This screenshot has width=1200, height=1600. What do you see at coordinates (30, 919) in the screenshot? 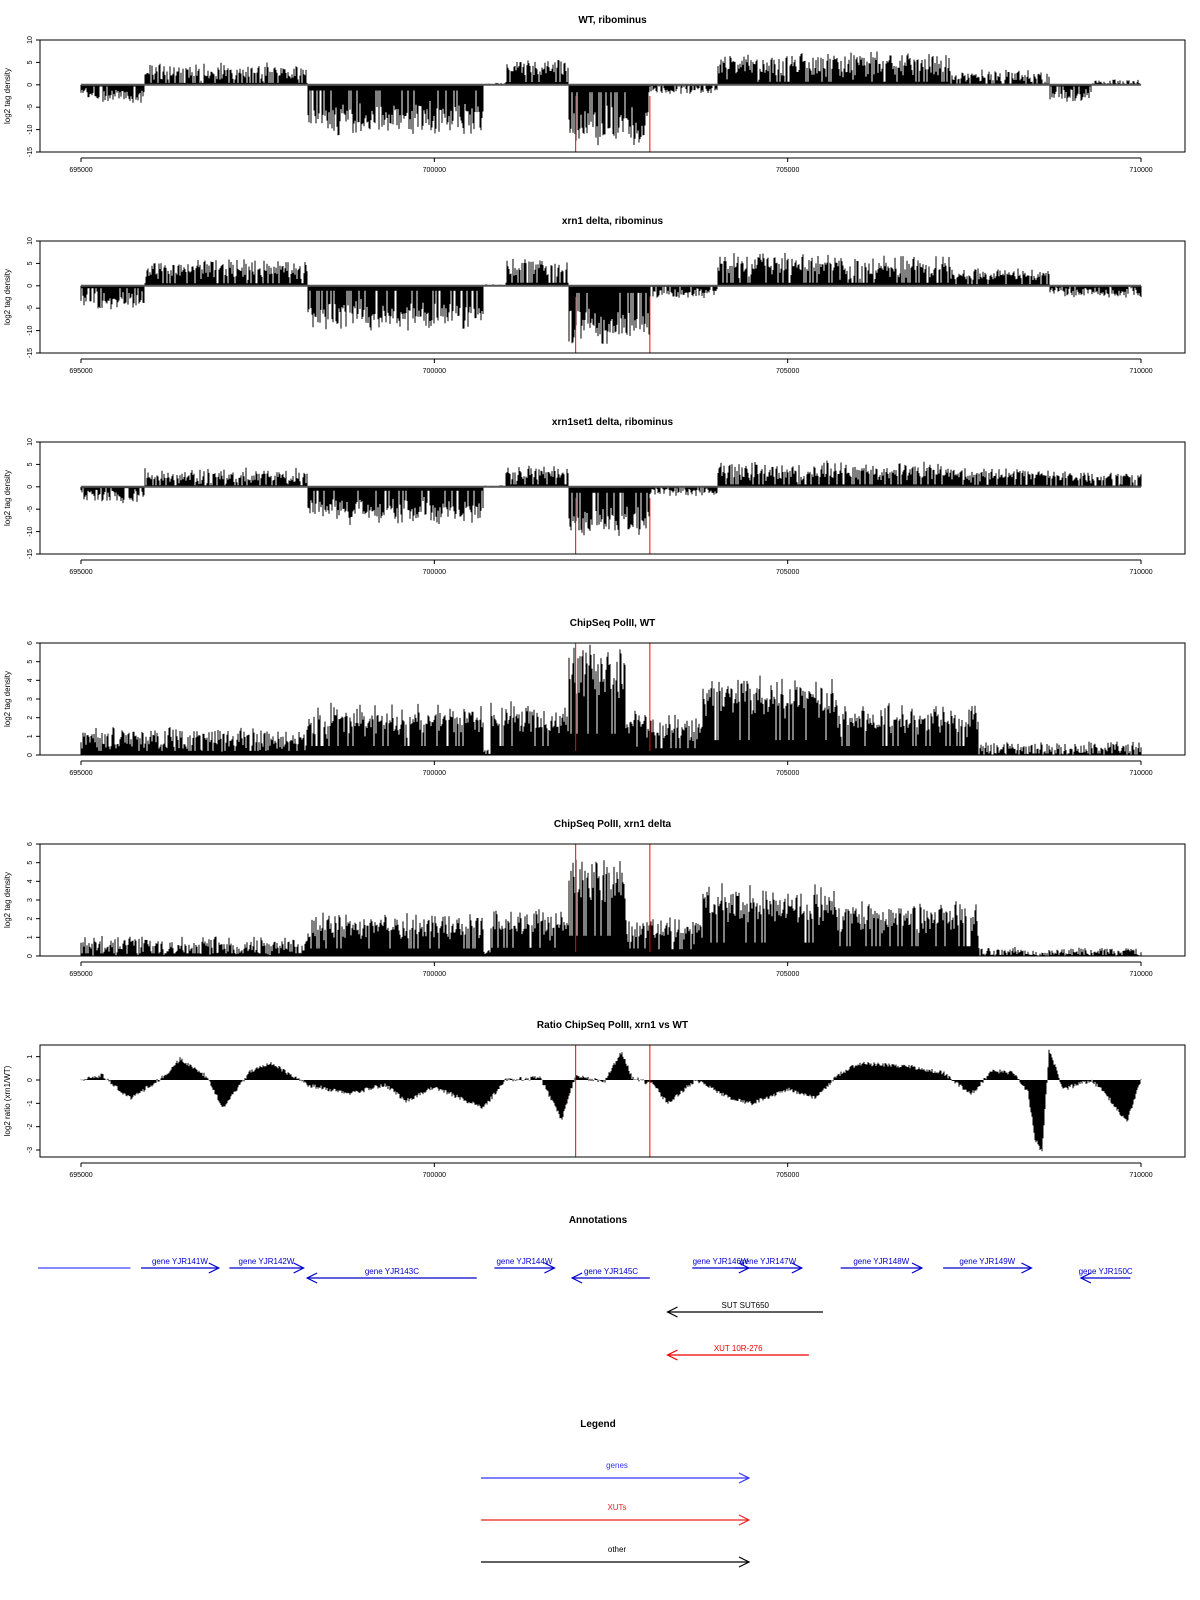
I see `y-tick-label: 2` at bounding box center [30, 919].